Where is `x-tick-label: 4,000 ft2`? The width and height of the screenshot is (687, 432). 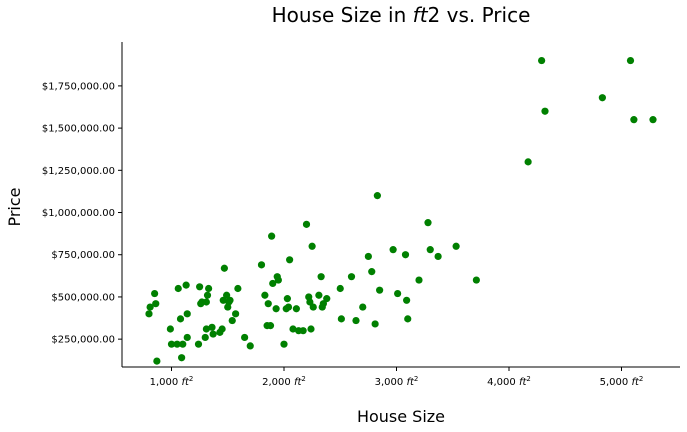
x-tick-label: 4,000 ft2 is located at coordinates (509, 381).